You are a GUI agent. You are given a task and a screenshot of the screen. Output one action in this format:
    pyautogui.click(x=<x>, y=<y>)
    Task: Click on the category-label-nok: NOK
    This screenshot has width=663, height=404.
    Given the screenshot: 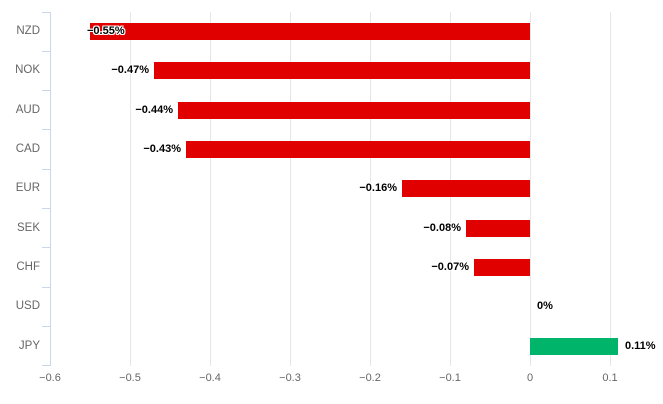 What is the action you would take?
    pyautogui.click(x=27, y=70)
    